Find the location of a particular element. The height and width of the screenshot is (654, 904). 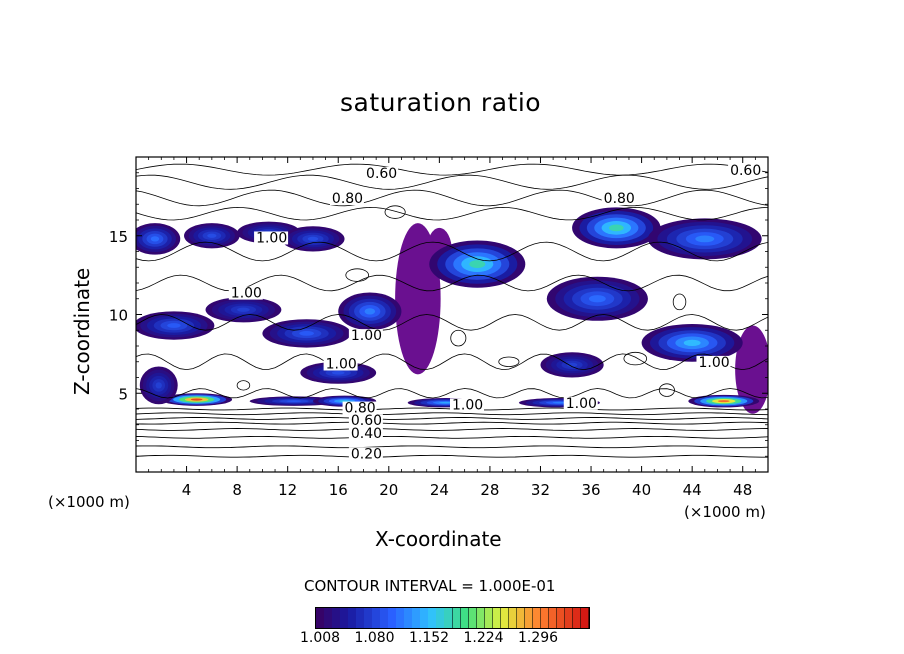

contour-label: 0.40 is located at coordinates (366, 434).